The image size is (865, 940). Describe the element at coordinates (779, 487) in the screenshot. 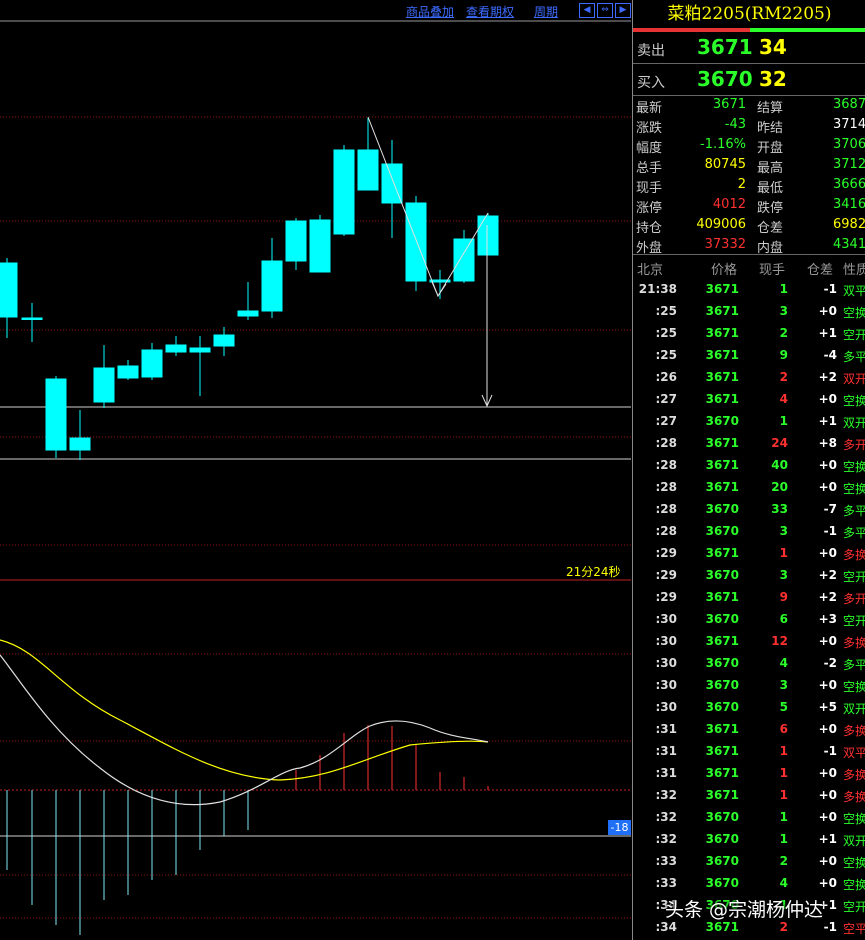

I see `tick-volume: 20` at that location.